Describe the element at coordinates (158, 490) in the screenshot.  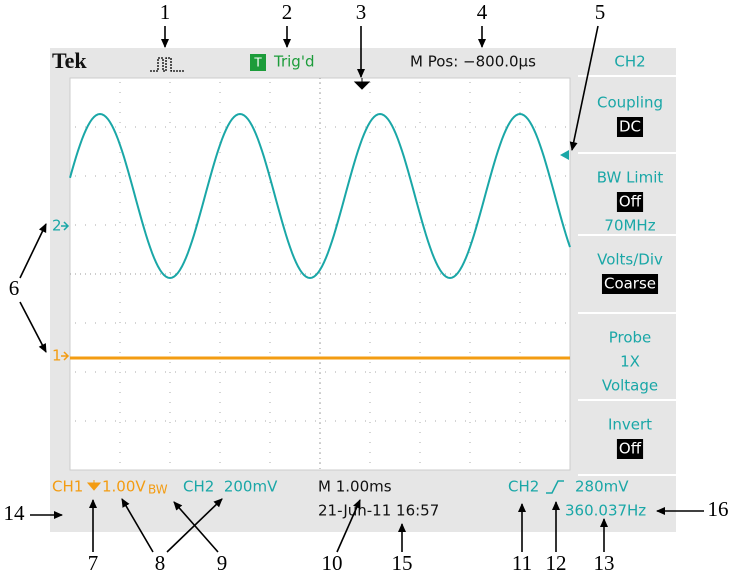
I see `ch1-bw: BW` at that location.